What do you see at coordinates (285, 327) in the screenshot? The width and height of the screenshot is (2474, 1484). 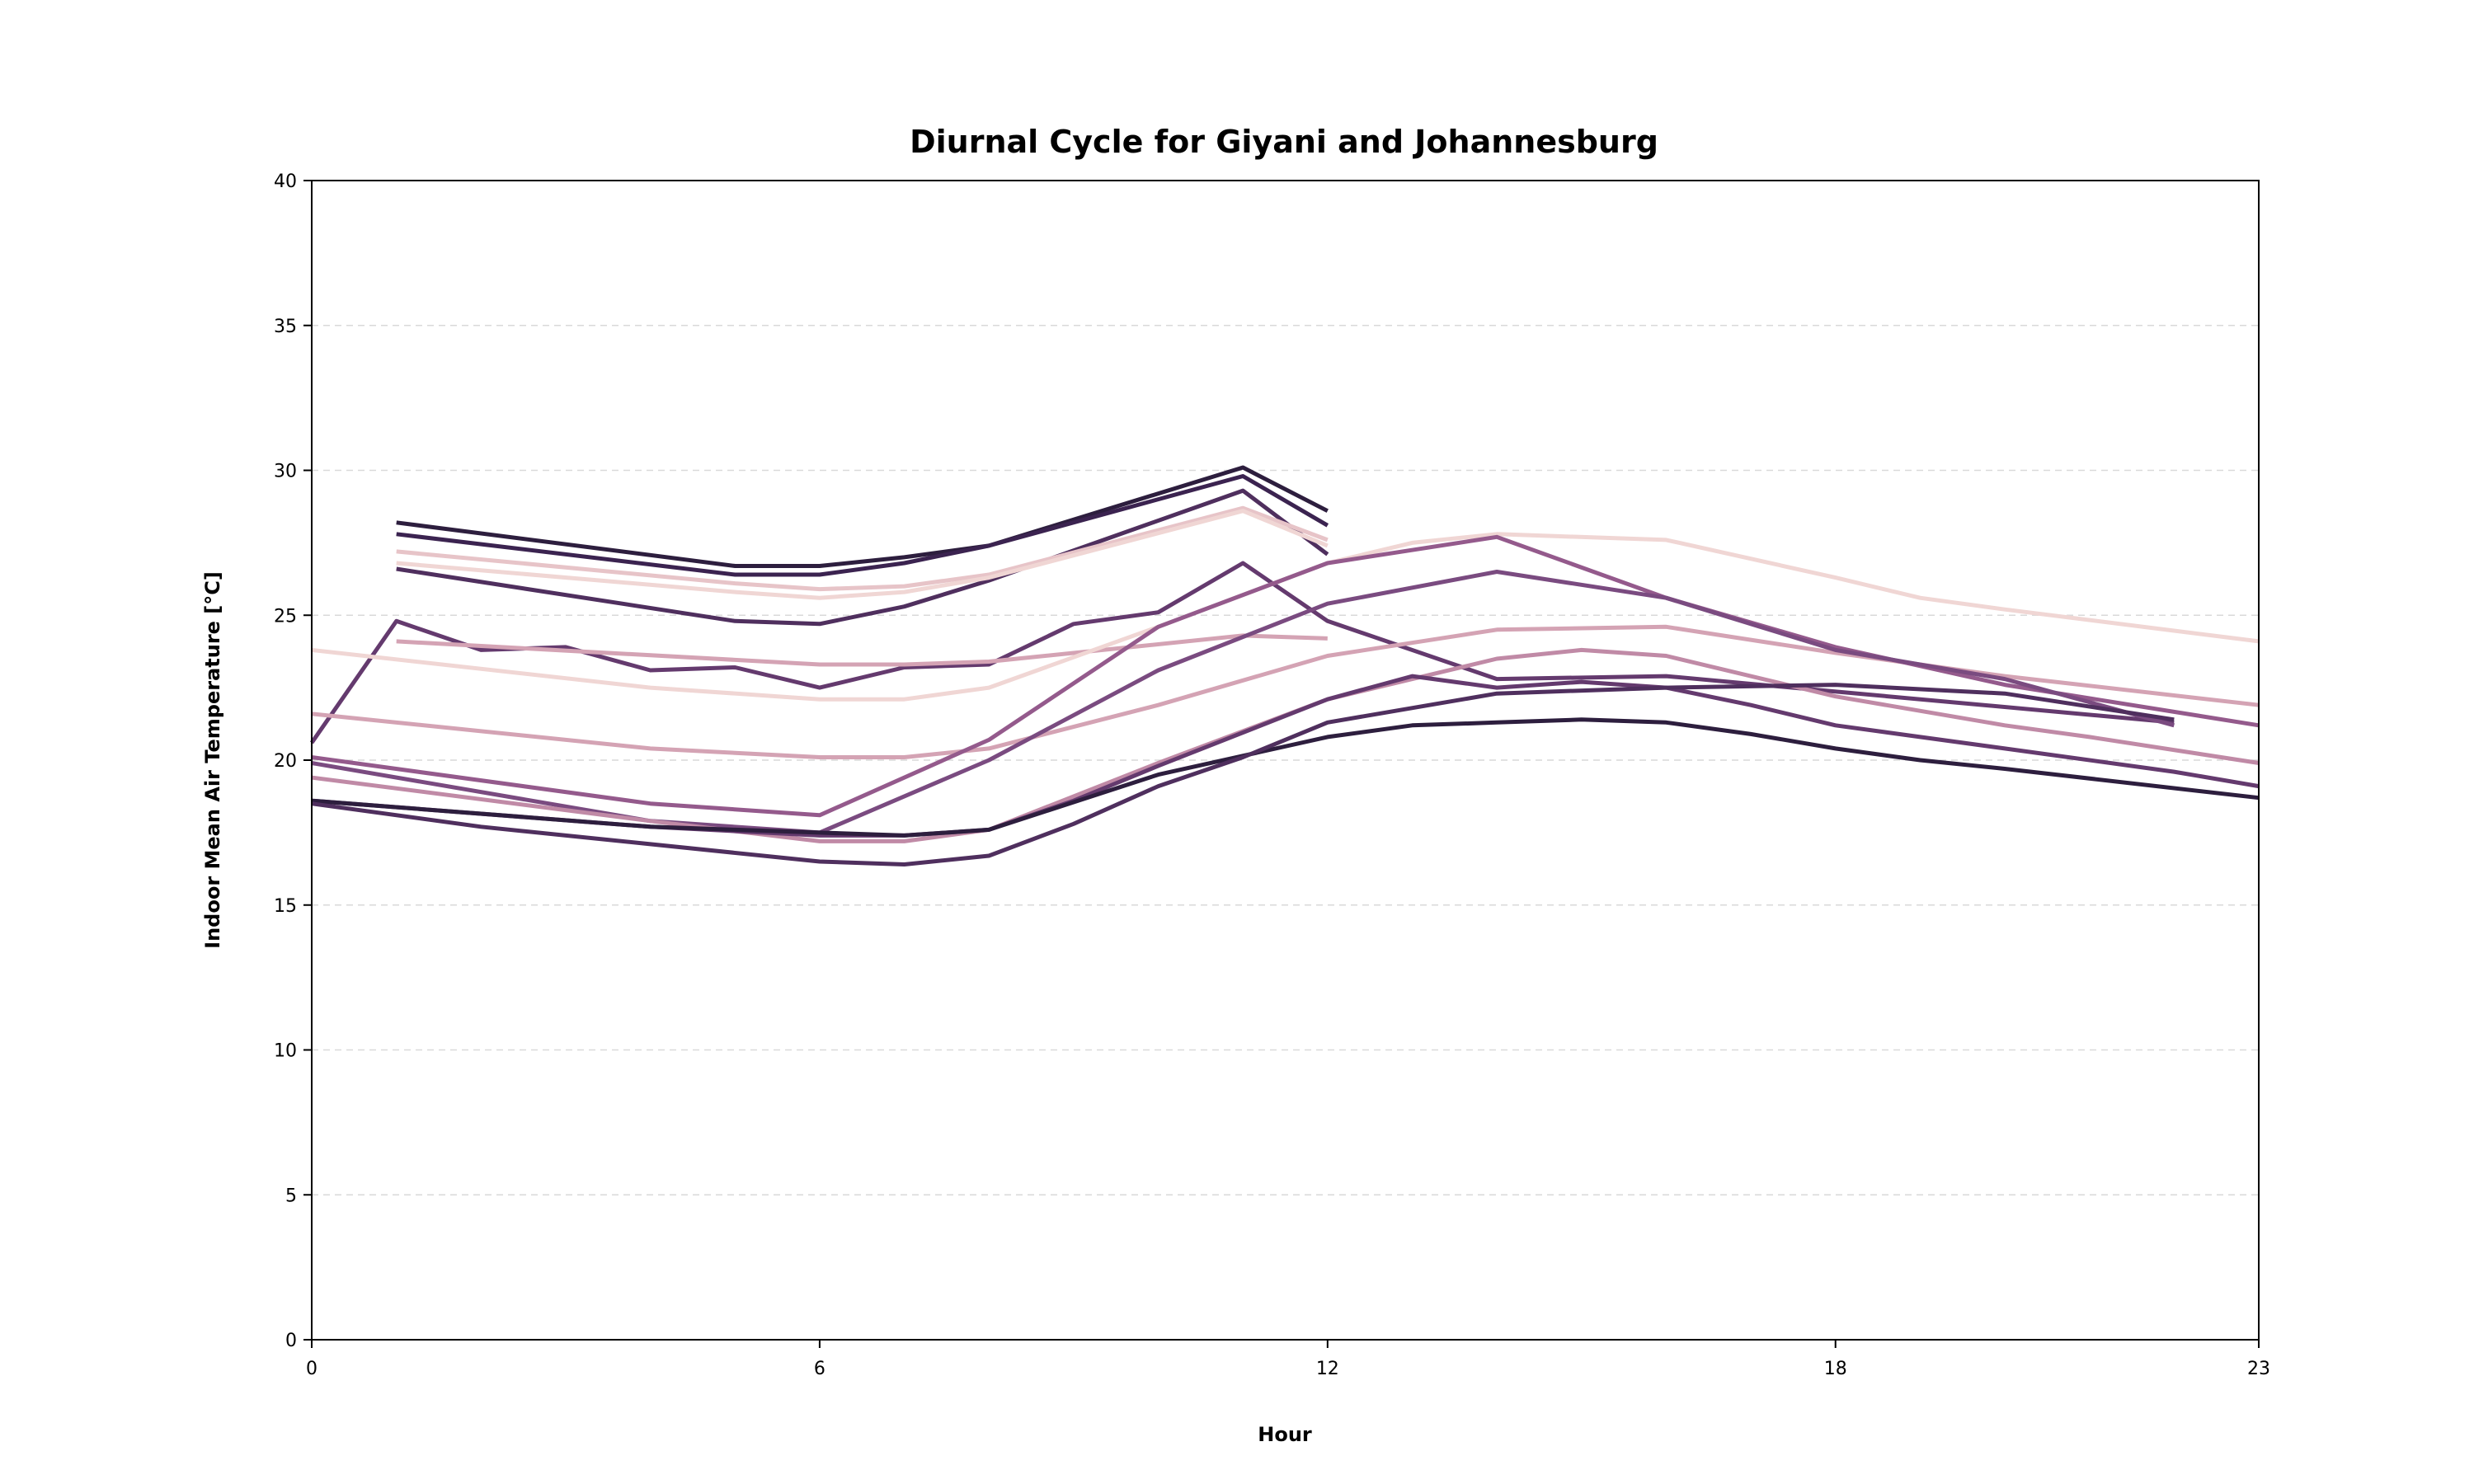 I see `y-tick-label: 35` at bounding box center [285, 327].